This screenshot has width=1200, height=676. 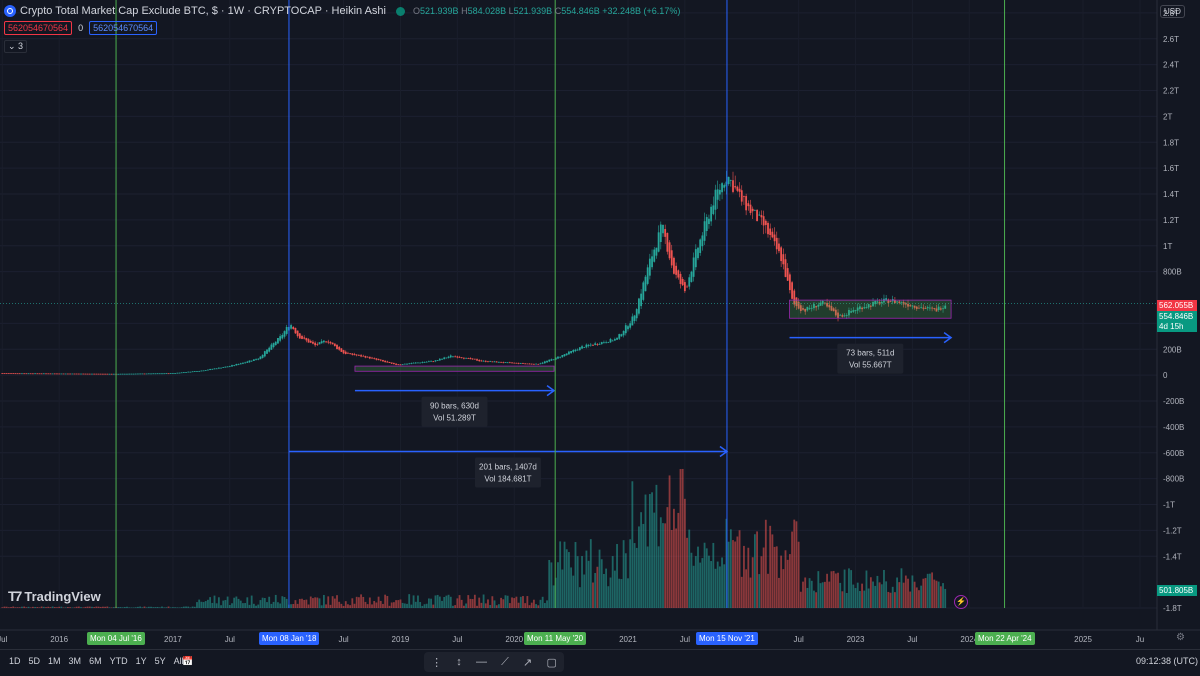 What do you see at coordinates (160, 661) in the screenshot?
I see `timeframe-5y: 5Y` at bounding box center [160, 661].